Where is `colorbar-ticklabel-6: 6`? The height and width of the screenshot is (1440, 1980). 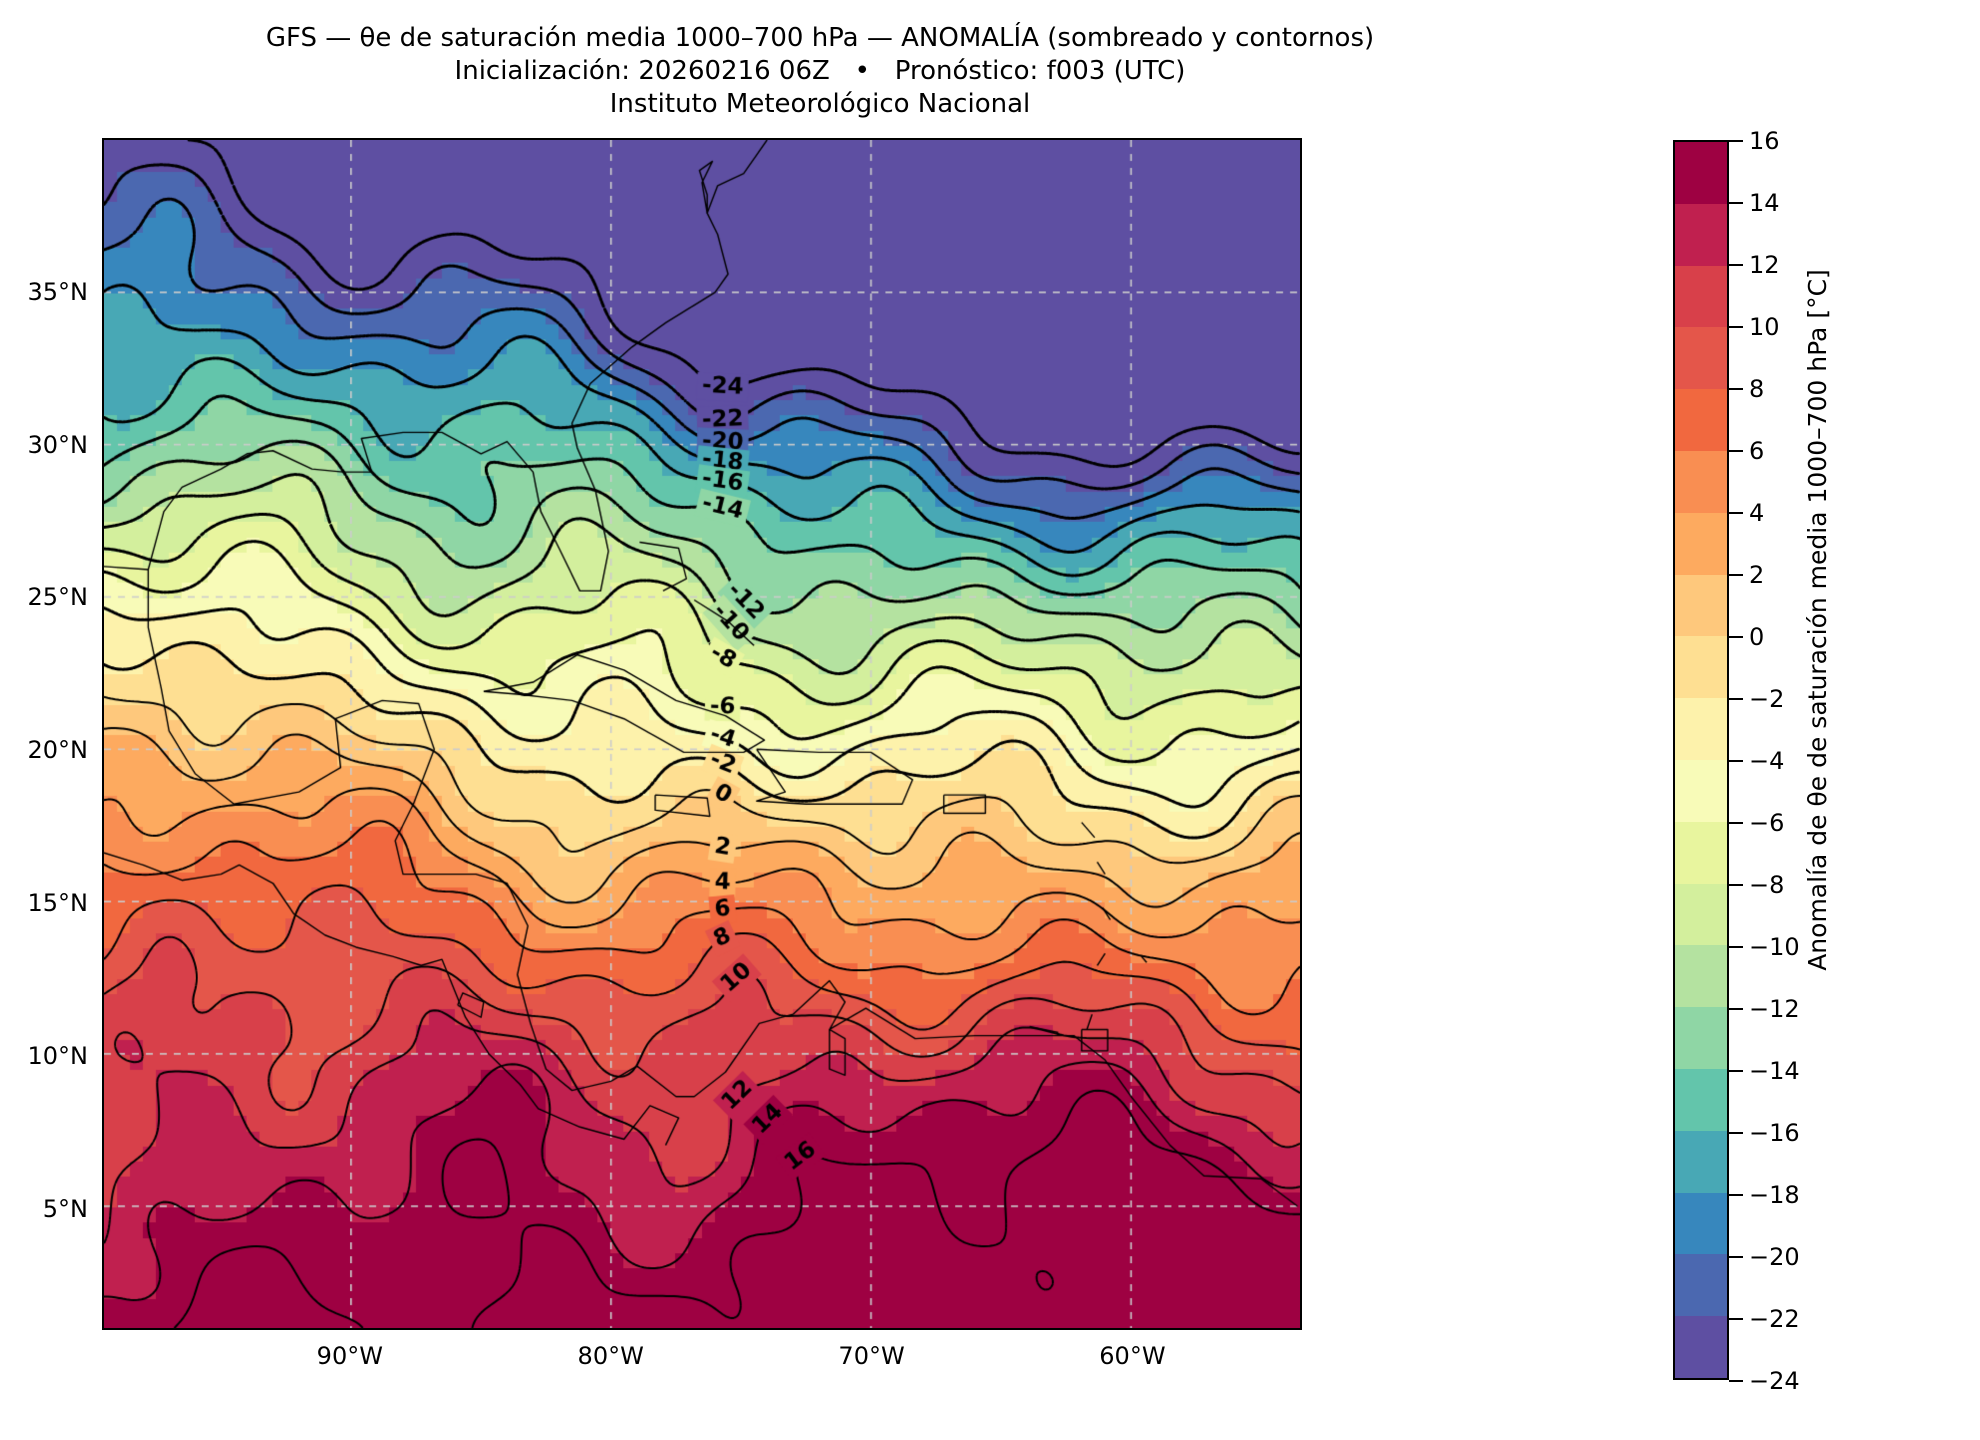 colorbar-ticklabel-6: 6 is located at coordinates (1757, 451).